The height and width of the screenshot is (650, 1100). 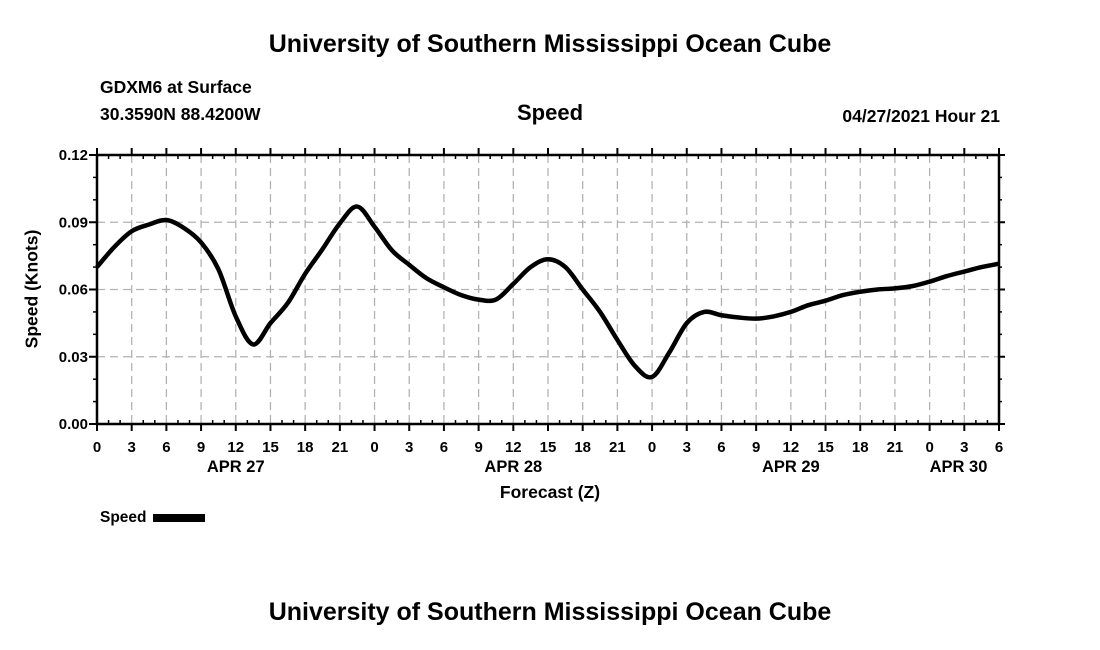 I want to click on svg-text: APR 28, so click(x=513, y=467).